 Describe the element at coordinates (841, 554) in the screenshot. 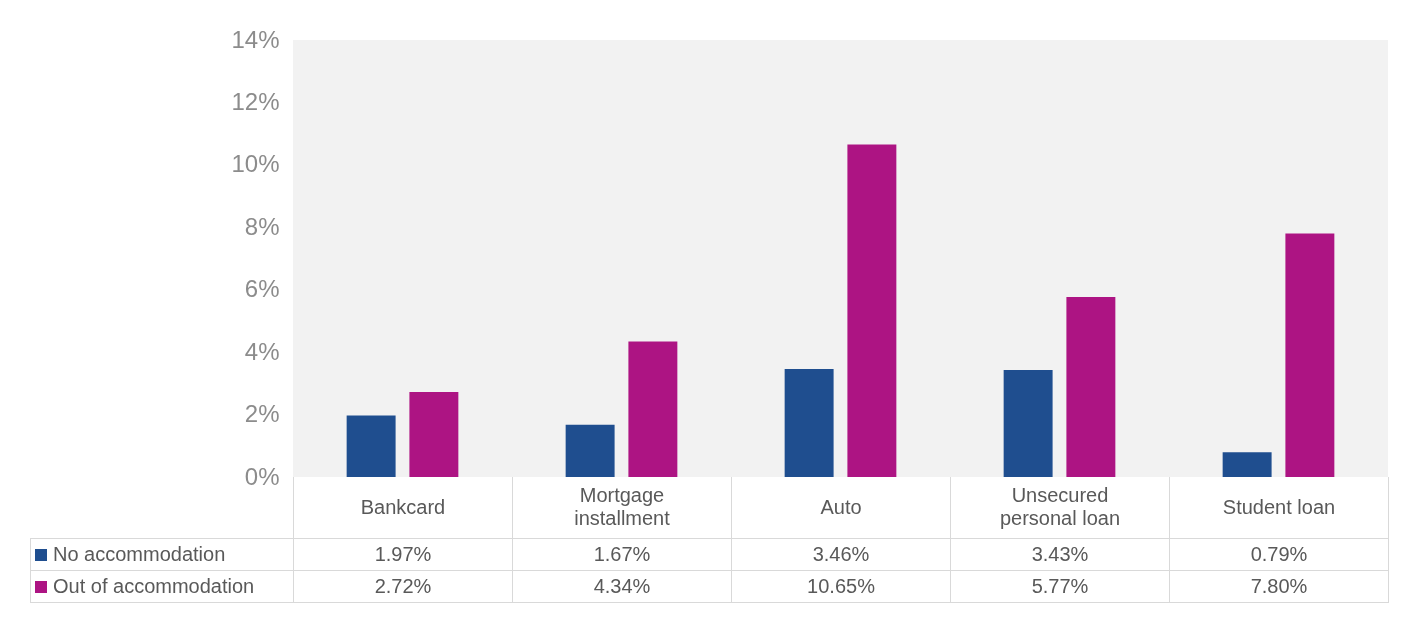

I see `data-label: 3.46%` at that location.